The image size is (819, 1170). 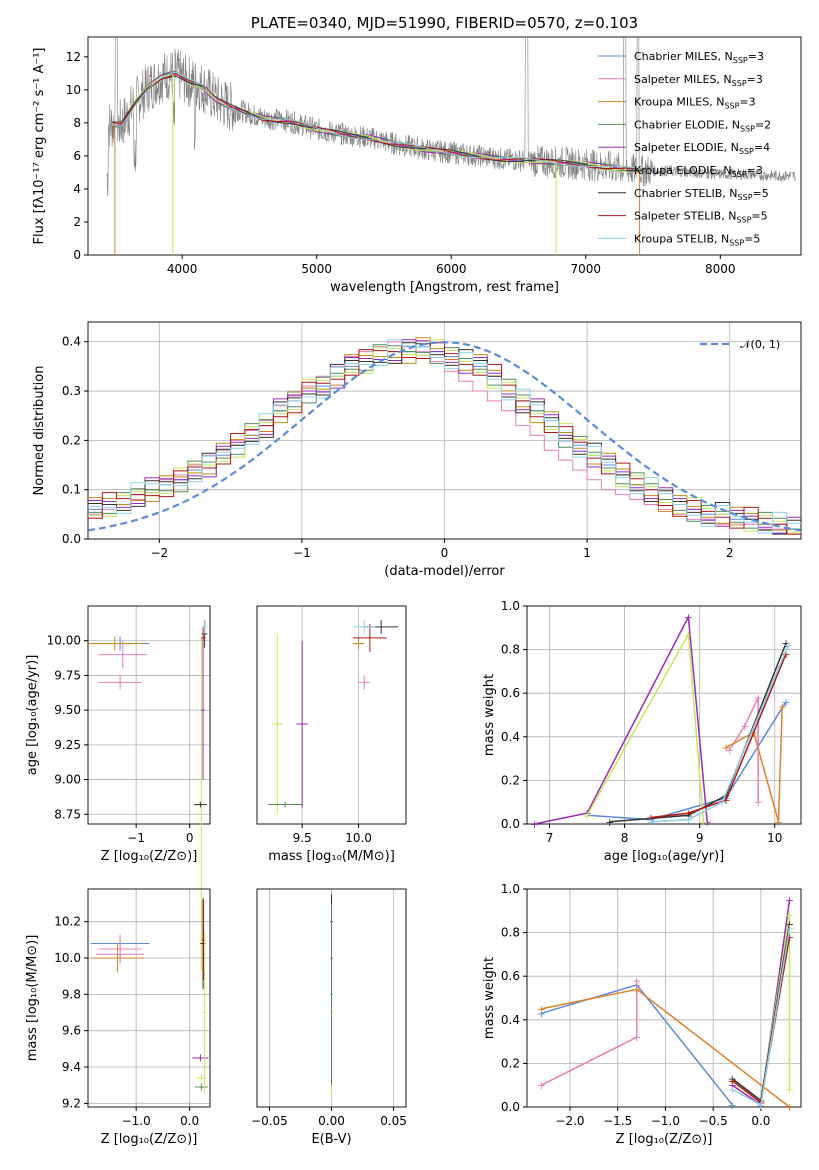 I want to click on y-tick-label: 9.6, so click(x=71, y=1031).